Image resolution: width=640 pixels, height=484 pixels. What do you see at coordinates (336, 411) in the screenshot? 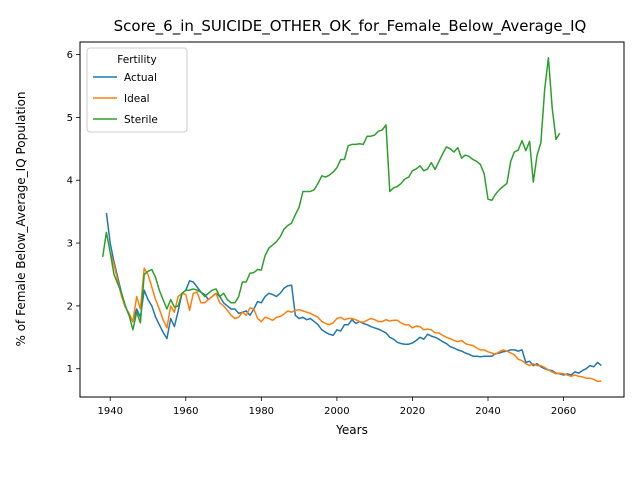
I see `x-tick-label: 2000` at bounding box center [336, 411].